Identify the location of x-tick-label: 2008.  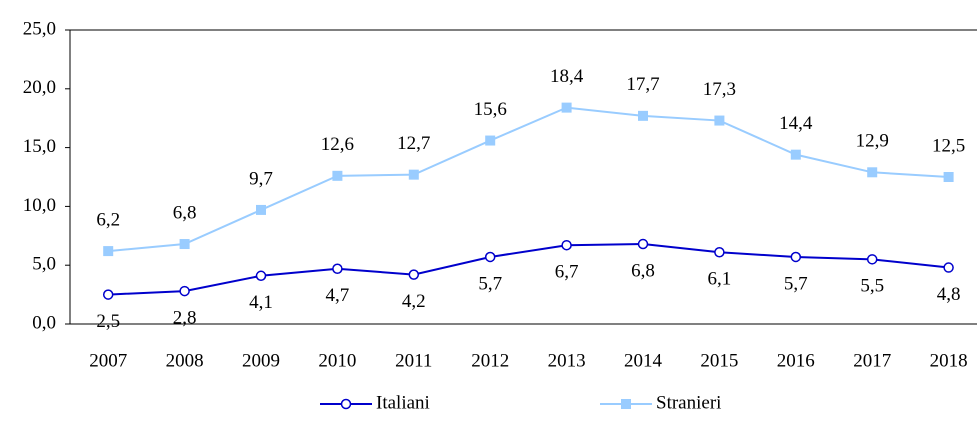
(185, 360).